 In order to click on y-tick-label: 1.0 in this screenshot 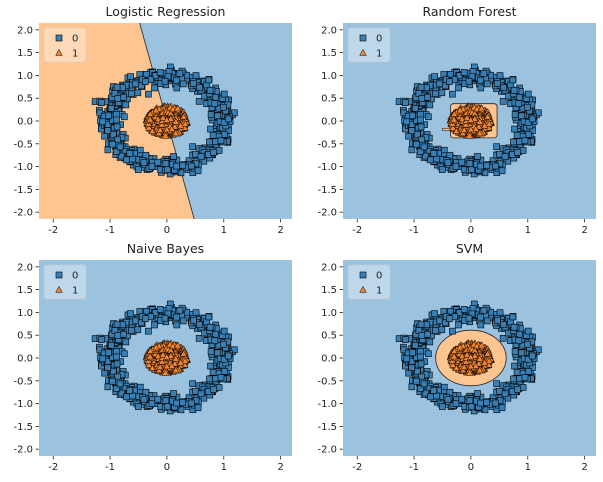, I will do `click(25, 76)`.